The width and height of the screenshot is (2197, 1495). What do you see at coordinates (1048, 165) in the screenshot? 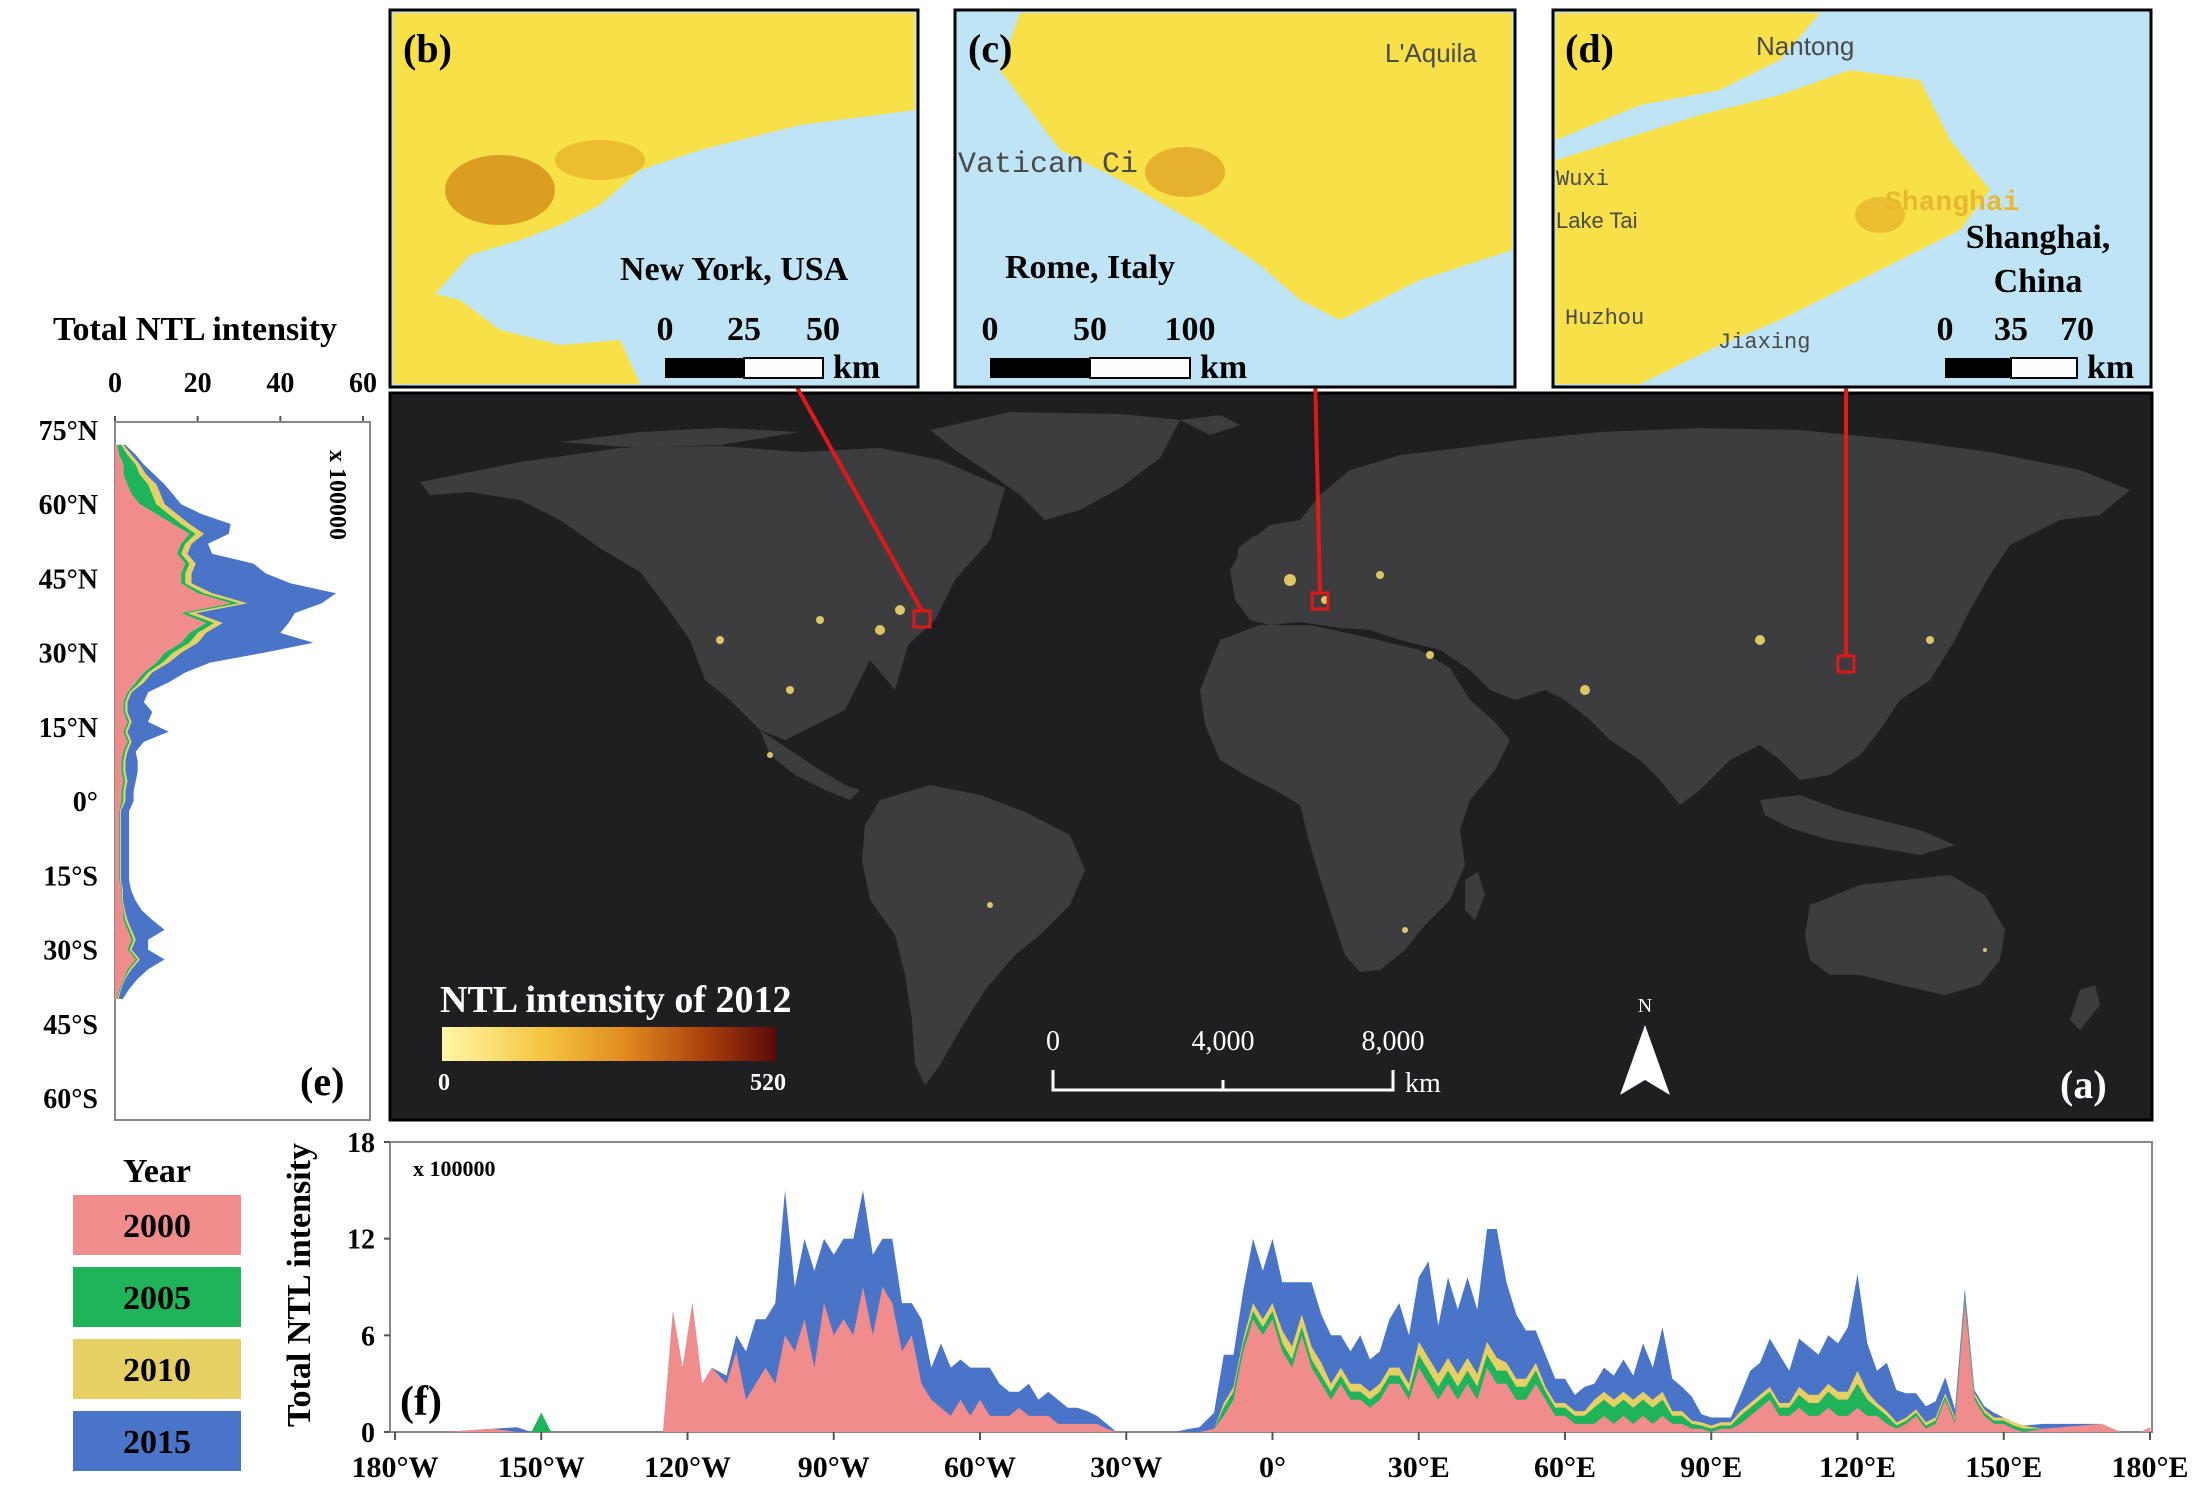
I see `panel-c-map-text-0: Vatican Ci` at bounding box center [1048, 165].